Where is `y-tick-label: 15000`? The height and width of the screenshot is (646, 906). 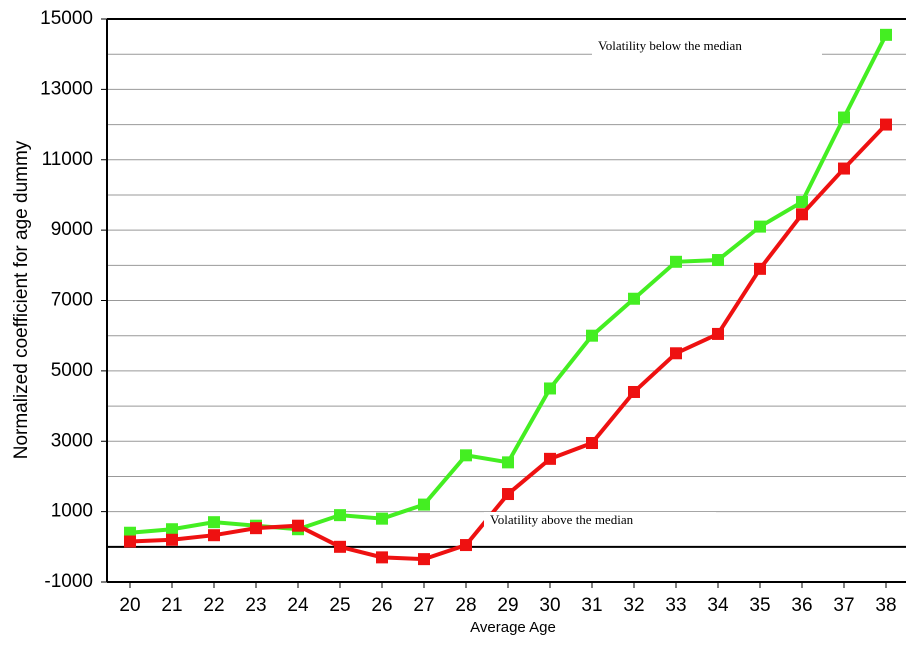 y-tick-label: 15000 is located at coordinates (66, 18).